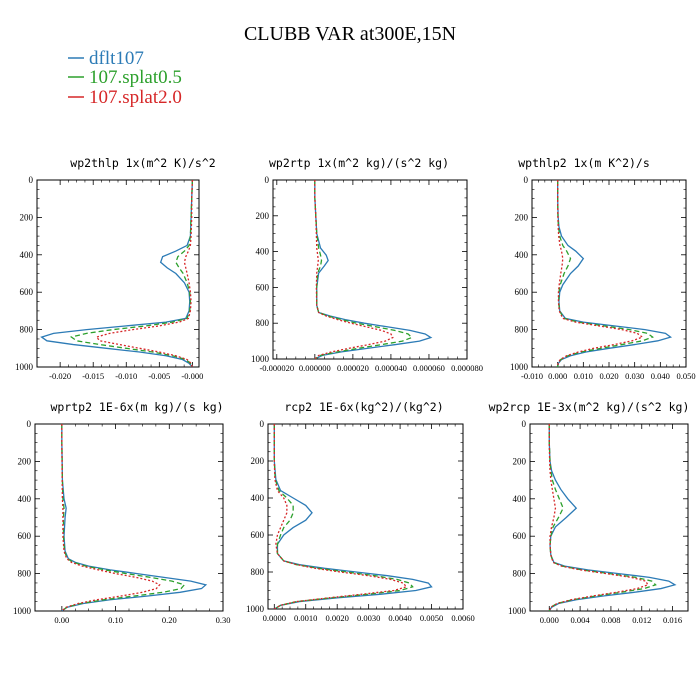 Image resolution: width=700 pixels, height=700 pixels. I want to click on x-tick-label: 0.020, so click(608, 376).